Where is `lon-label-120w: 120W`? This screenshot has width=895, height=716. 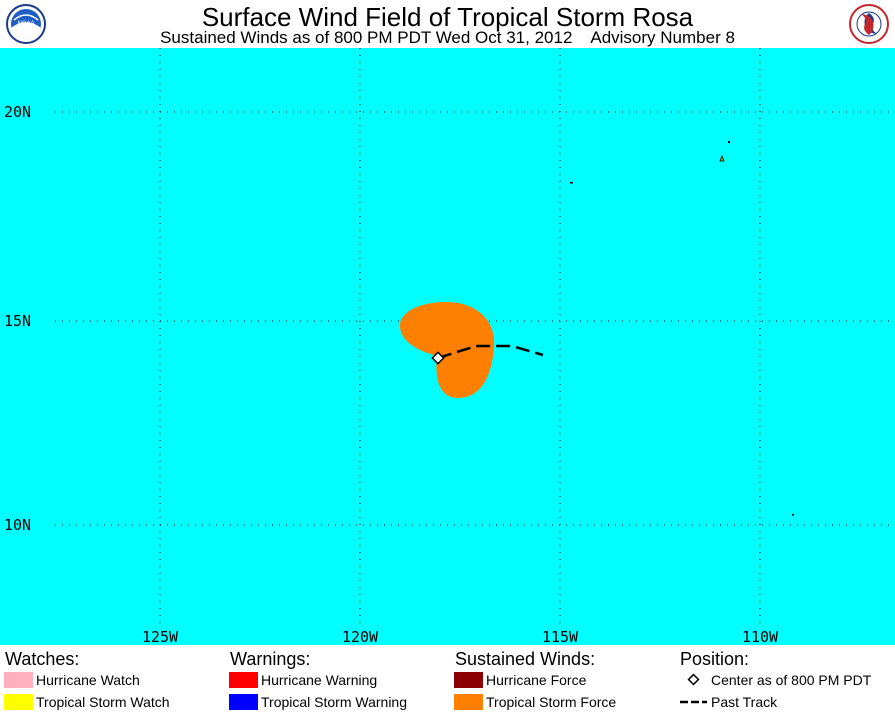
lon-label-120w: 120W is located at coordinates (360, 637).